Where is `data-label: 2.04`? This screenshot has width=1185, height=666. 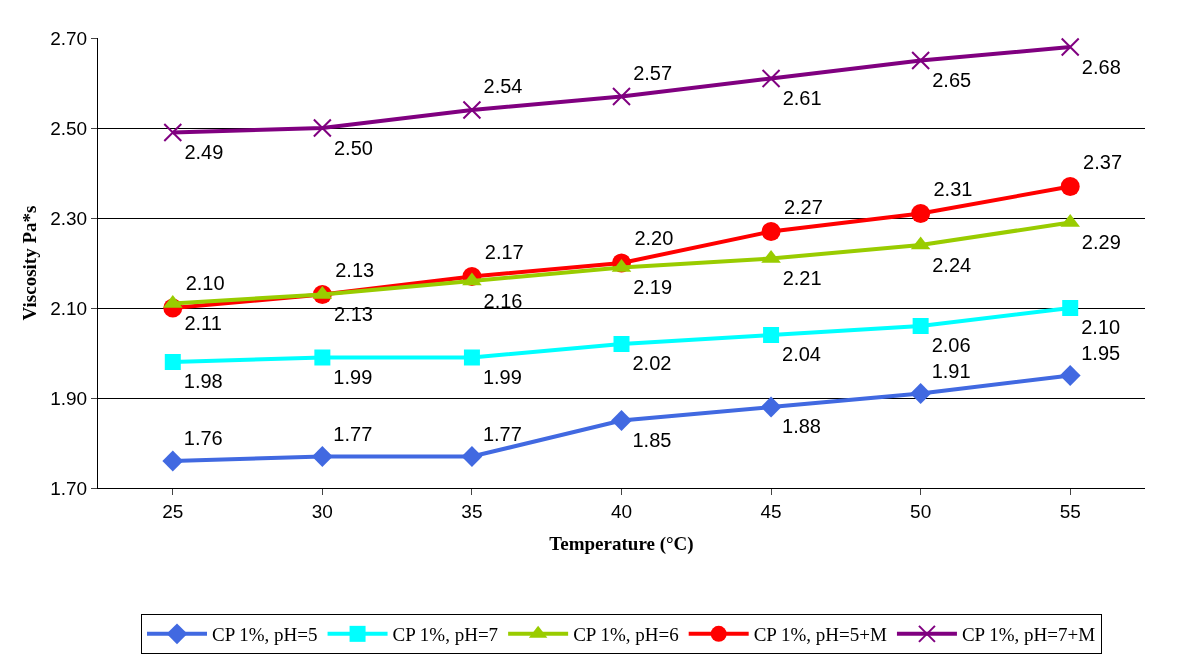
data-label: 2.04 is located at coordinates (802, 354).